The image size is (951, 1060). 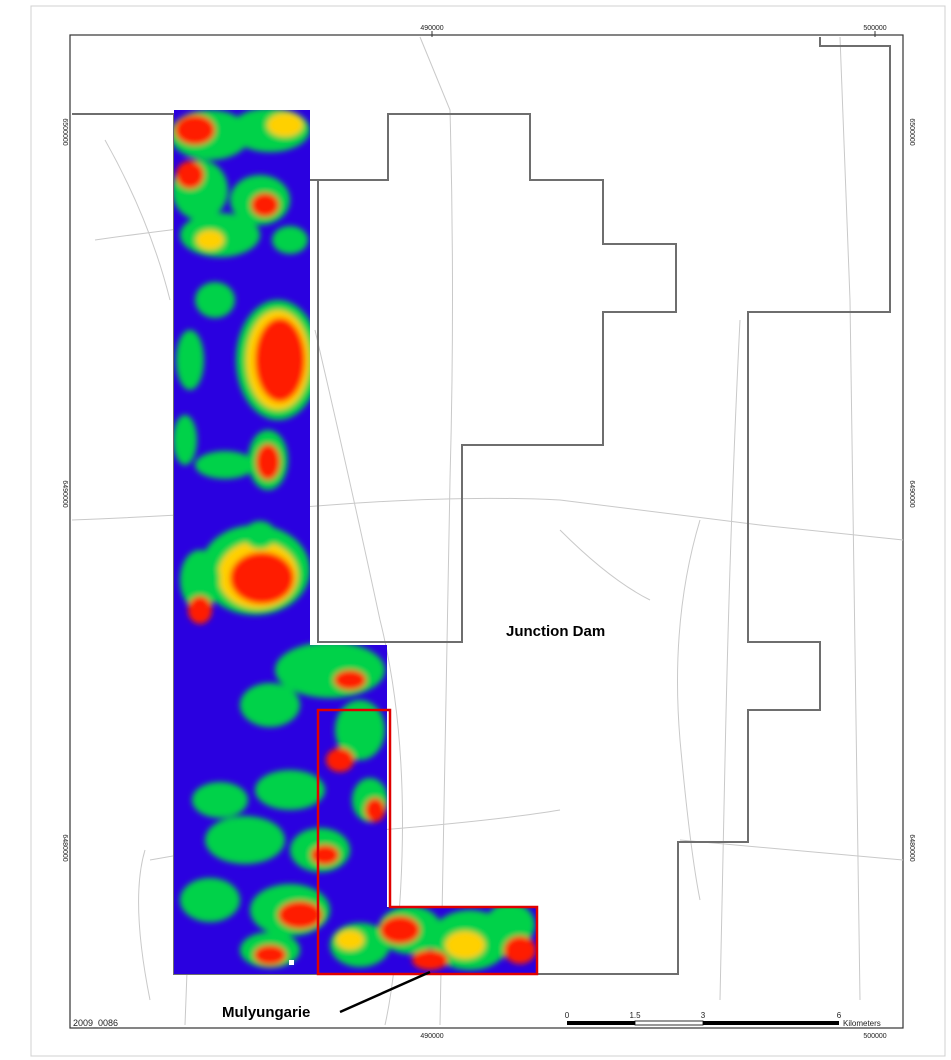 I want to click on scale-tick-0: 0, so click(x=567, y=1015).